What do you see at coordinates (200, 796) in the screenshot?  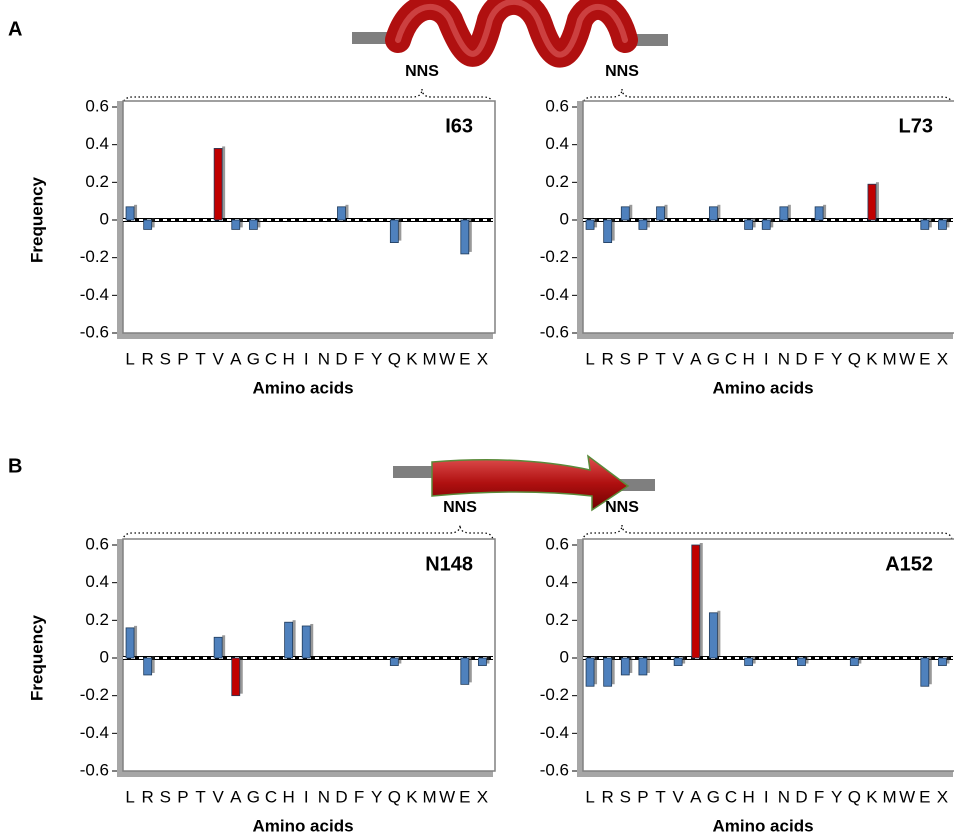 I see `x-tick-label: T` at bounding box center [200, 796].